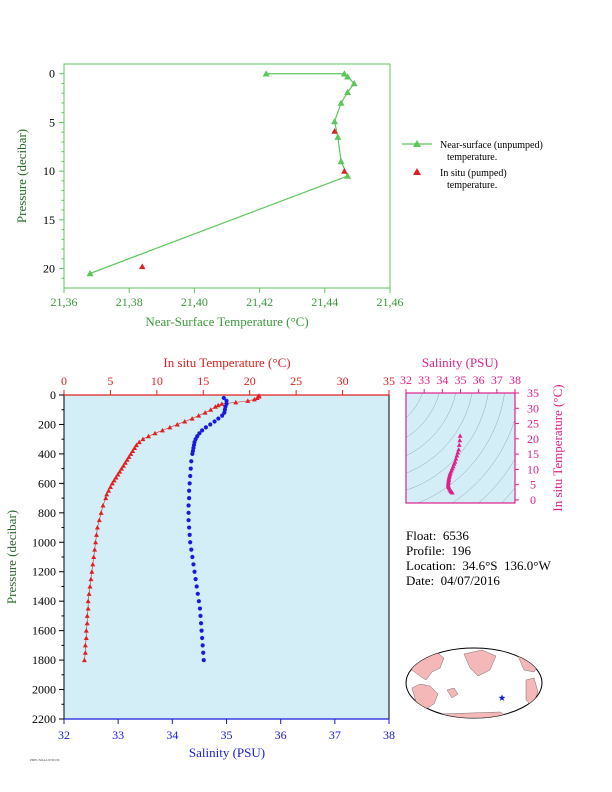  What do you see at coordinates (461, 380) in the screenshot?
I see `ts-x-tick-label: 35` at bounding box center [461, 380].